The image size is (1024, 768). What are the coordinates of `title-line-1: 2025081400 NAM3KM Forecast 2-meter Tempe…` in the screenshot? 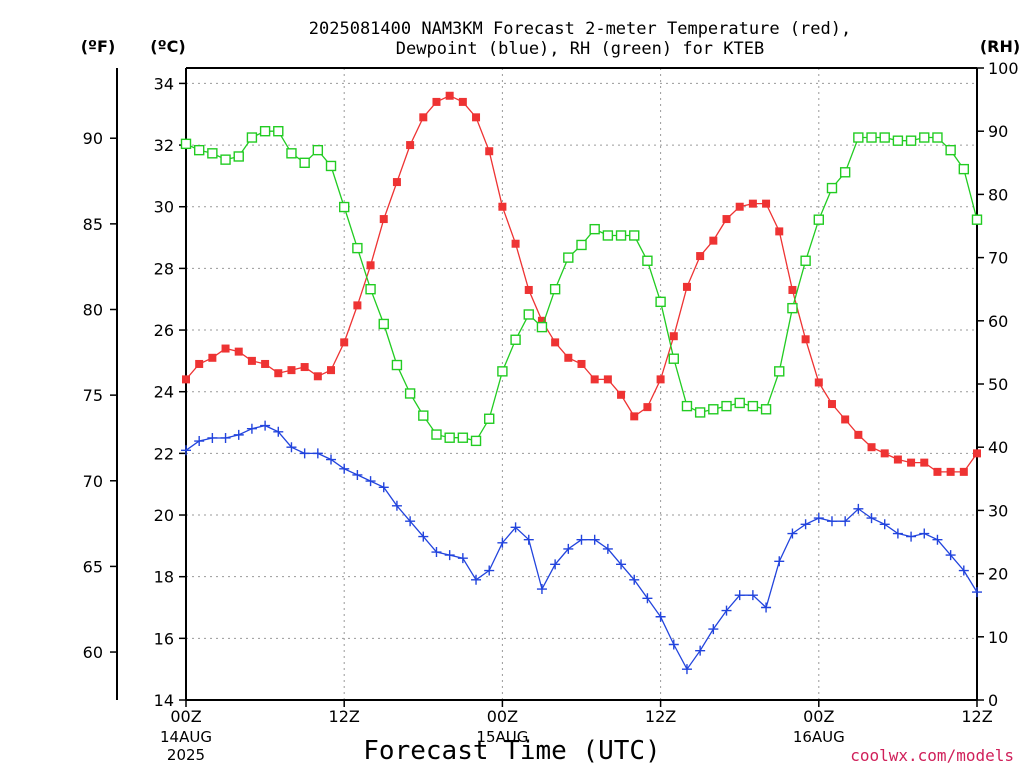 It's located at (580, 29).